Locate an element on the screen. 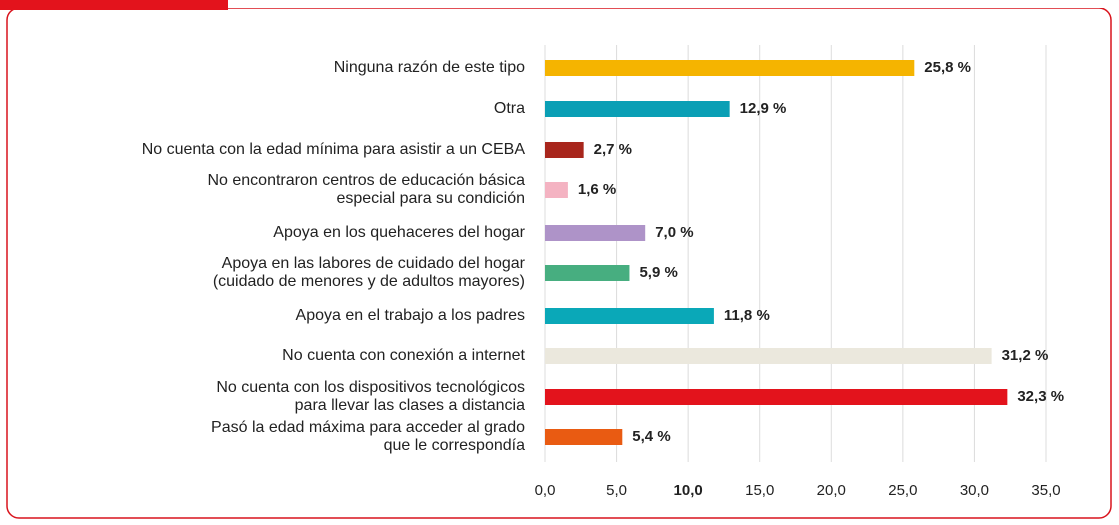 This screenshot has height=525, width=1119. x-tick-label: 20,0 is located at coordinates (831, 490).